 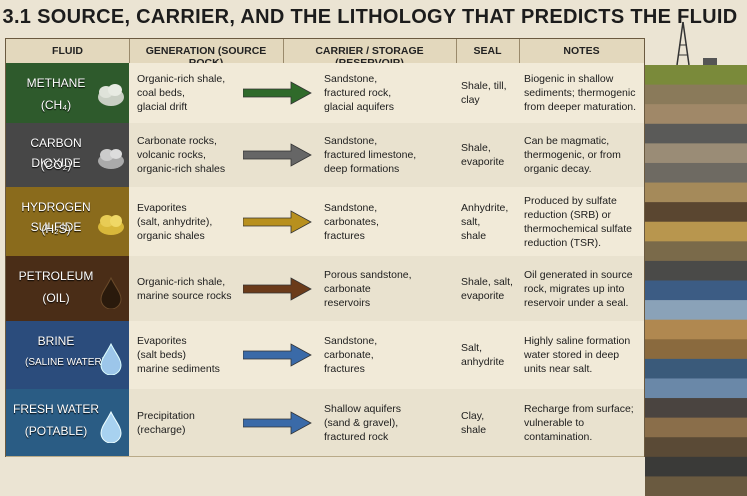 I want to click on fluid-label: HYDROGEN SULFIDE, so click(x=56, y=217).